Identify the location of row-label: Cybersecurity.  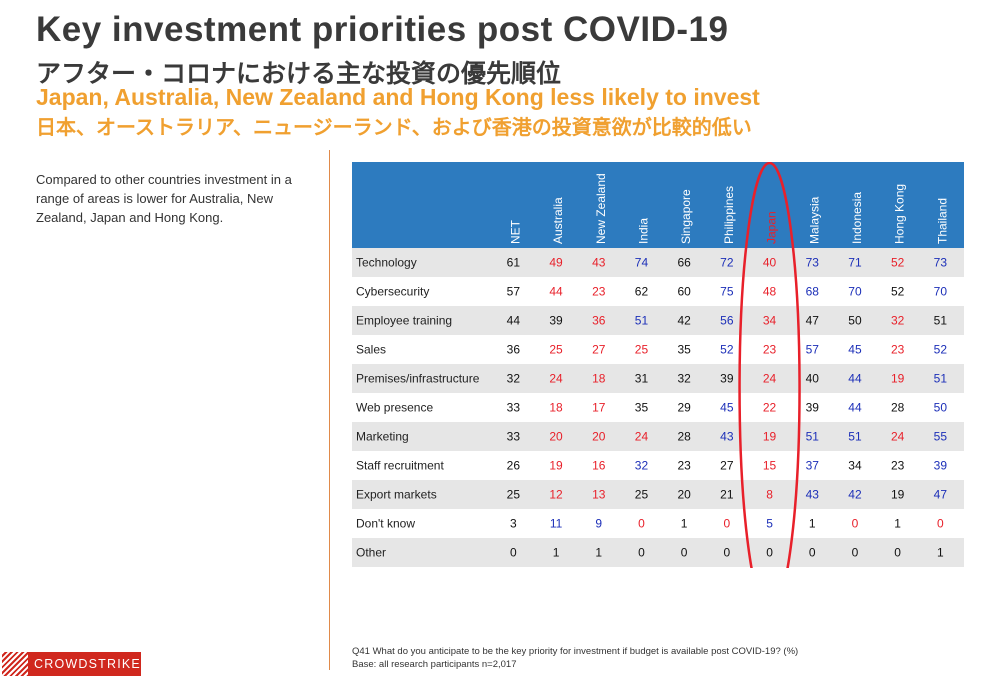
(392, 292).